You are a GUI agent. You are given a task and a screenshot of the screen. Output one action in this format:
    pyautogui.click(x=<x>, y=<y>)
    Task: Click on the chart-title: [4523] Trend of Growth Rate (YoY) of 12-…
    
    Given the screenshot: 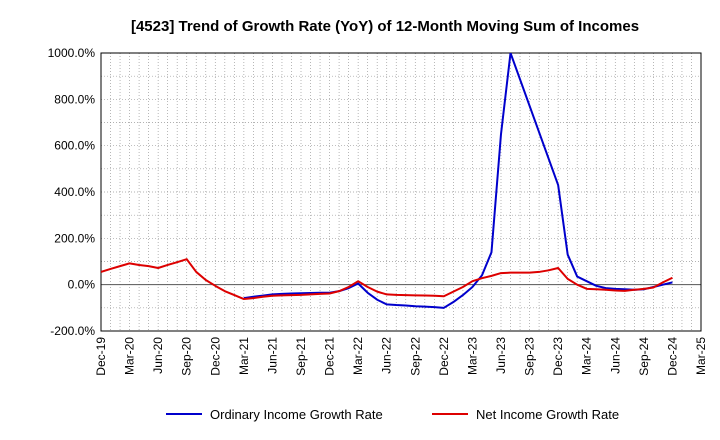 What is the action you would take?
    pyautogui.click(x=385, y=26)
    